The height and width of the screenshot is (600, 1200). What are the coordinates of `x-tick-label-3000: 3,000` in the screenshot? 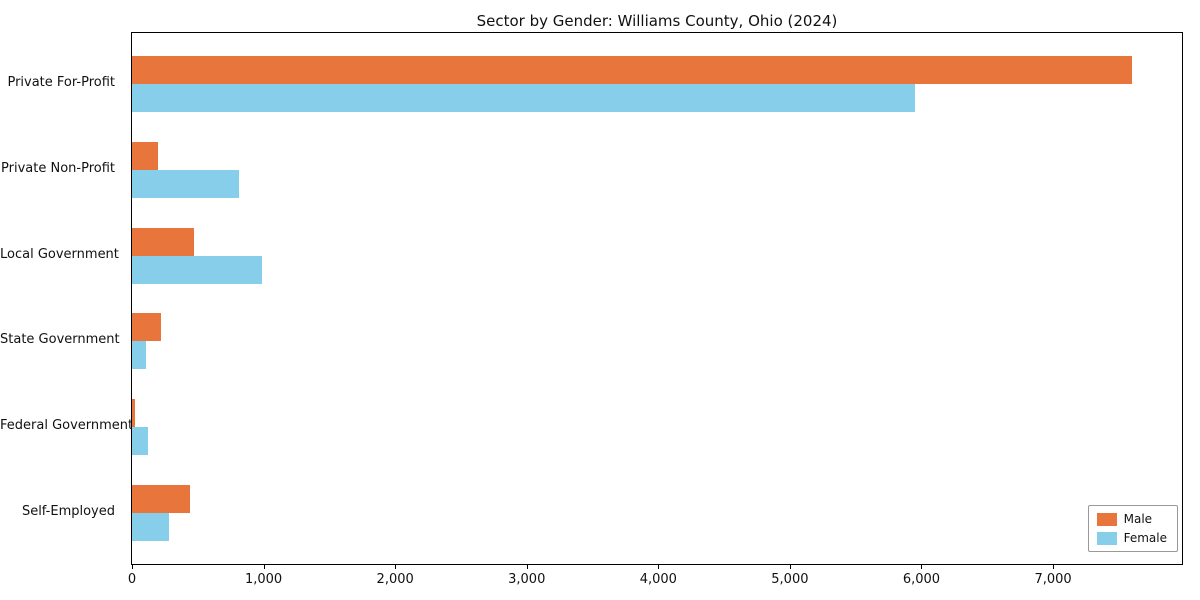 It's located at (527, 579).